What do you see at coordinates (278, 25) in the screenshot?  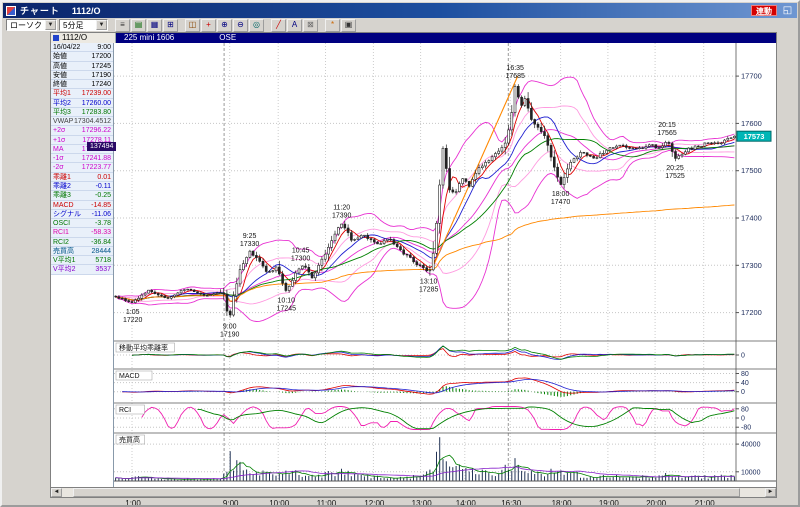 I see `trendline-icon: ╱` at bounding box center [278, 25].